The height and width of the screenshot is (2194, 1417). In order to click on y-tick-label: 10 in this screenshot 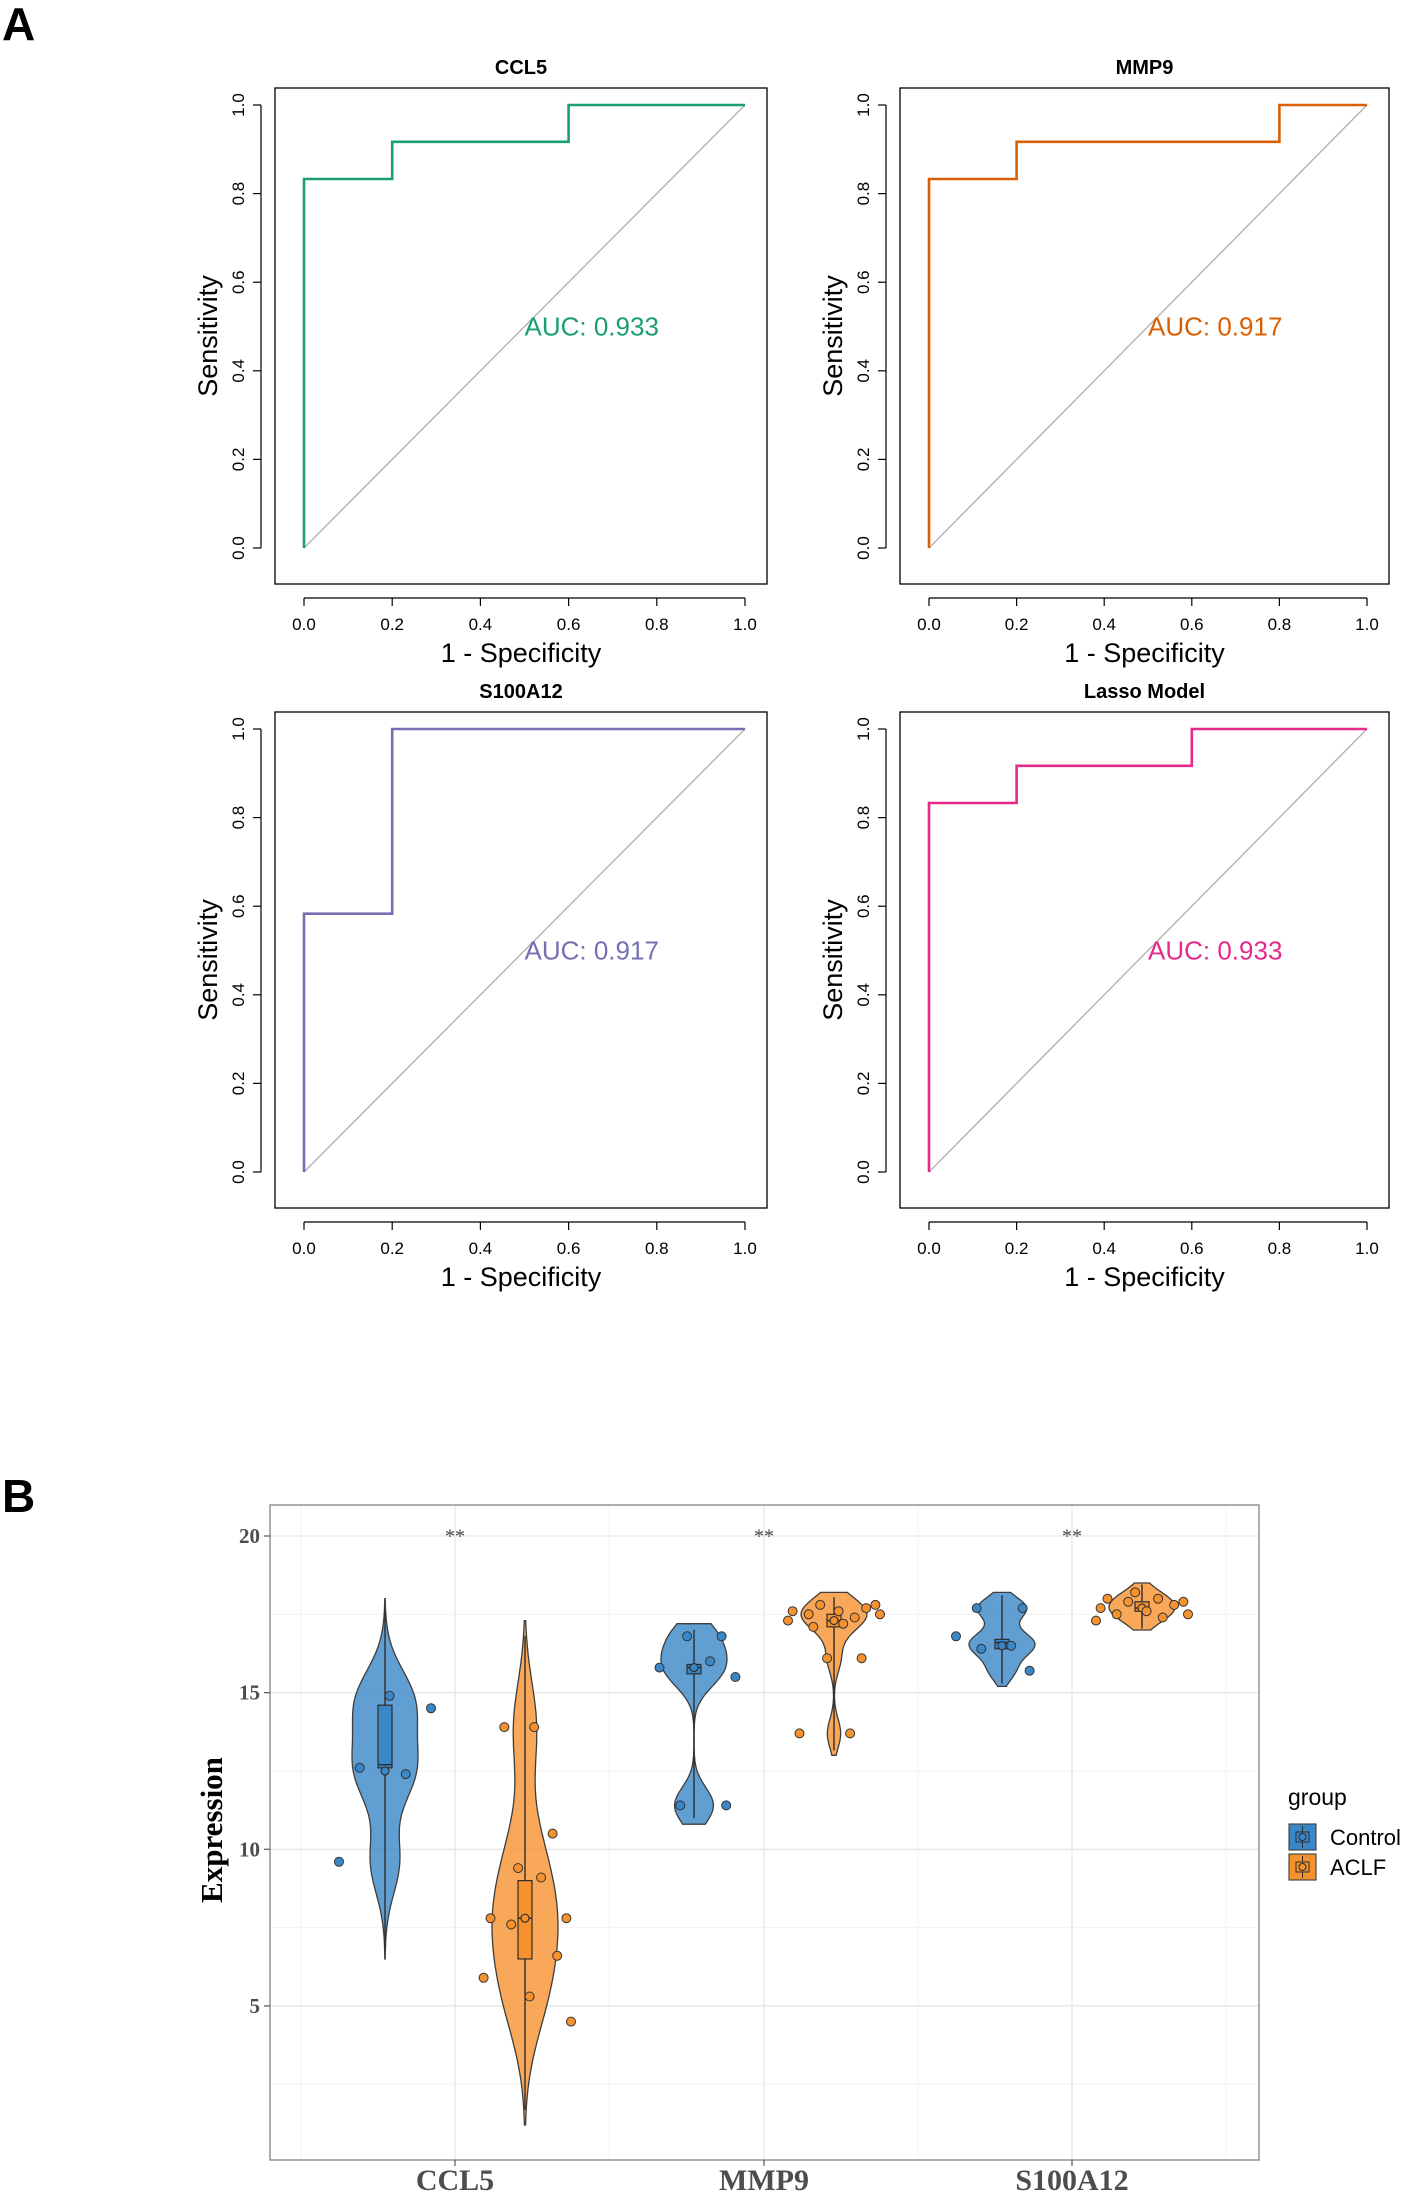, I will do `click(249, 1849)`.